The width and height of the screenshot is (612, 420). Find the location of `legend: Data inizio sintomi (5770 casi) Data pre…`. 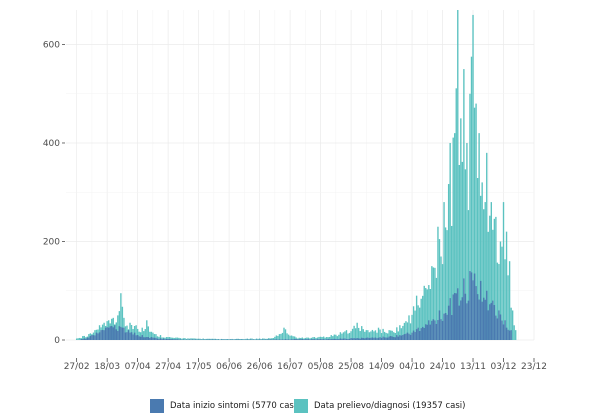

legend: Data inizio sintomi (5770 casi) Data pre… is located at coordinates (306, 408).